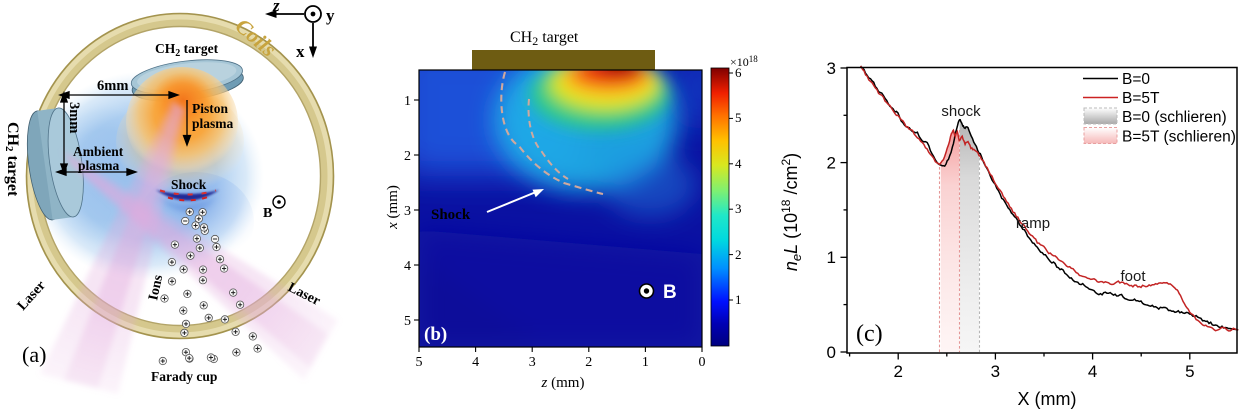 The width and height of the screenshot is (1246, 416). I want to click on svg-text: X (mm), so click(1047, 399).